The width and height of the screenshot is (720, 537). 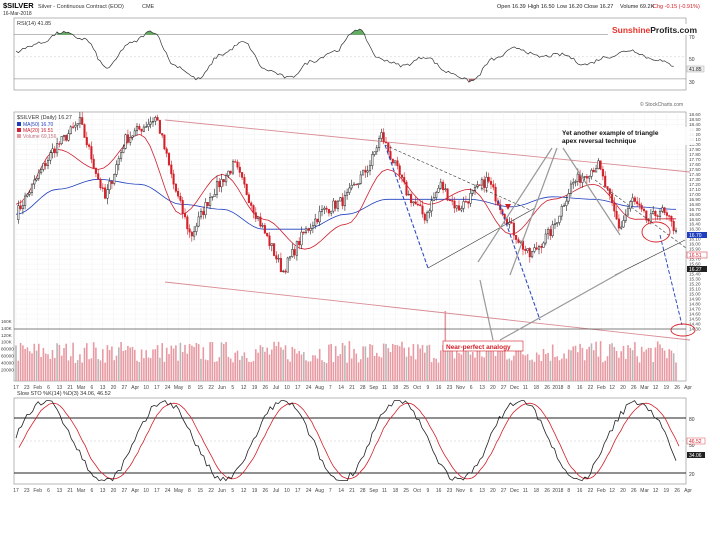 What do you see at coordinates (373, 388) in the screenshot?
I see `x-tick-label: Sep` at bounding box center [373, 388].